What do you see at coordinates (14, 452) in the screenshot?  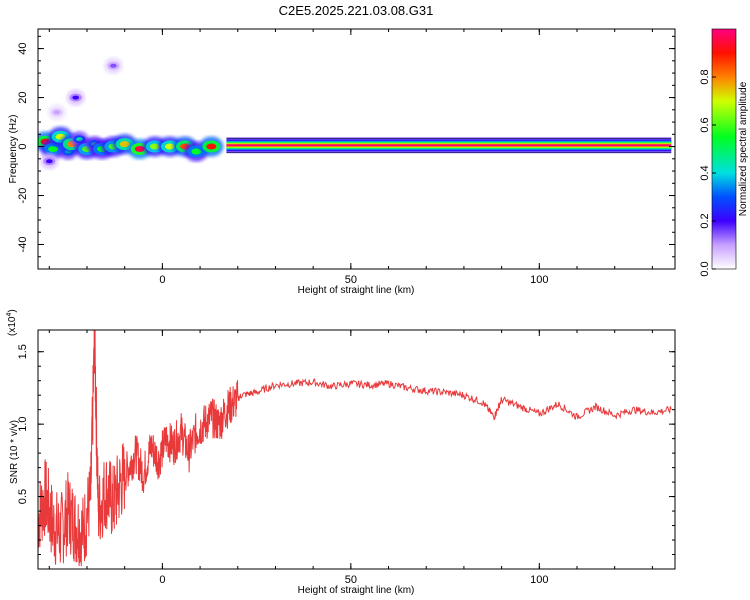 I see `snr-y-label: SNR (10 * v/v)` at bounding box center [14, 452].